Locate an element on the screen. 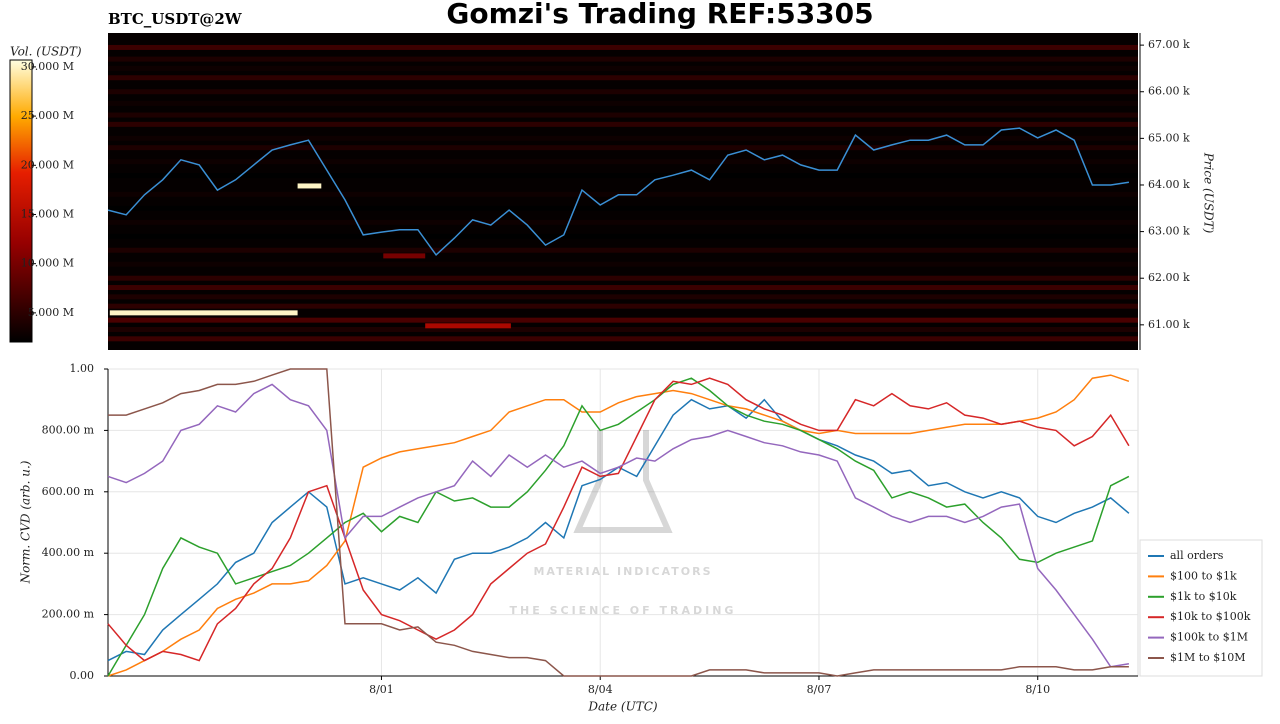 Image resolution: width=1280 pixels, height=724 pixels. watermark-subtitle: THE SCIENCE OF TRADING is located at coordinates (623, 610).